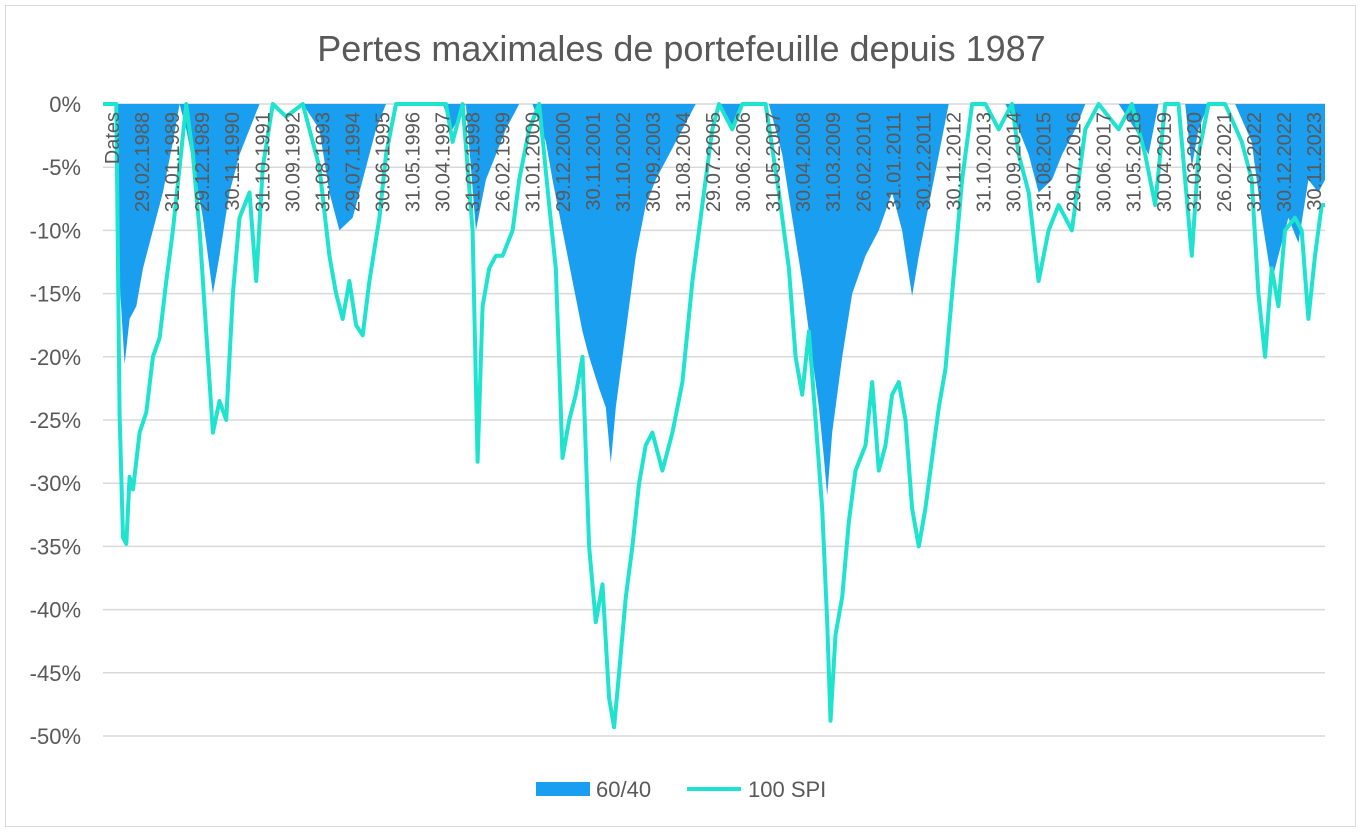 The height and width of the screenshot is (834, 1363). I want to click on x-tick-label: 29.02.1988, so click(143, 162).